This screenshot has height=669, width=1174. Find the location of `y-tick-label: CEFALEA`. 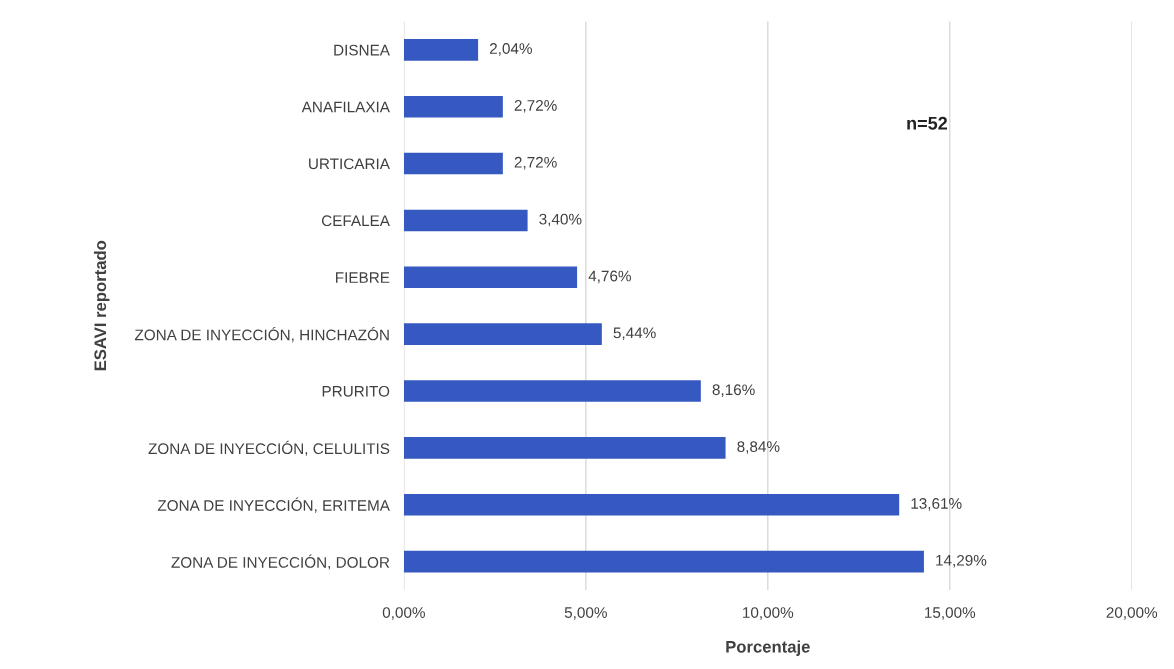

y-tick-label: CEFALEA is located at coordinates (355, 221).